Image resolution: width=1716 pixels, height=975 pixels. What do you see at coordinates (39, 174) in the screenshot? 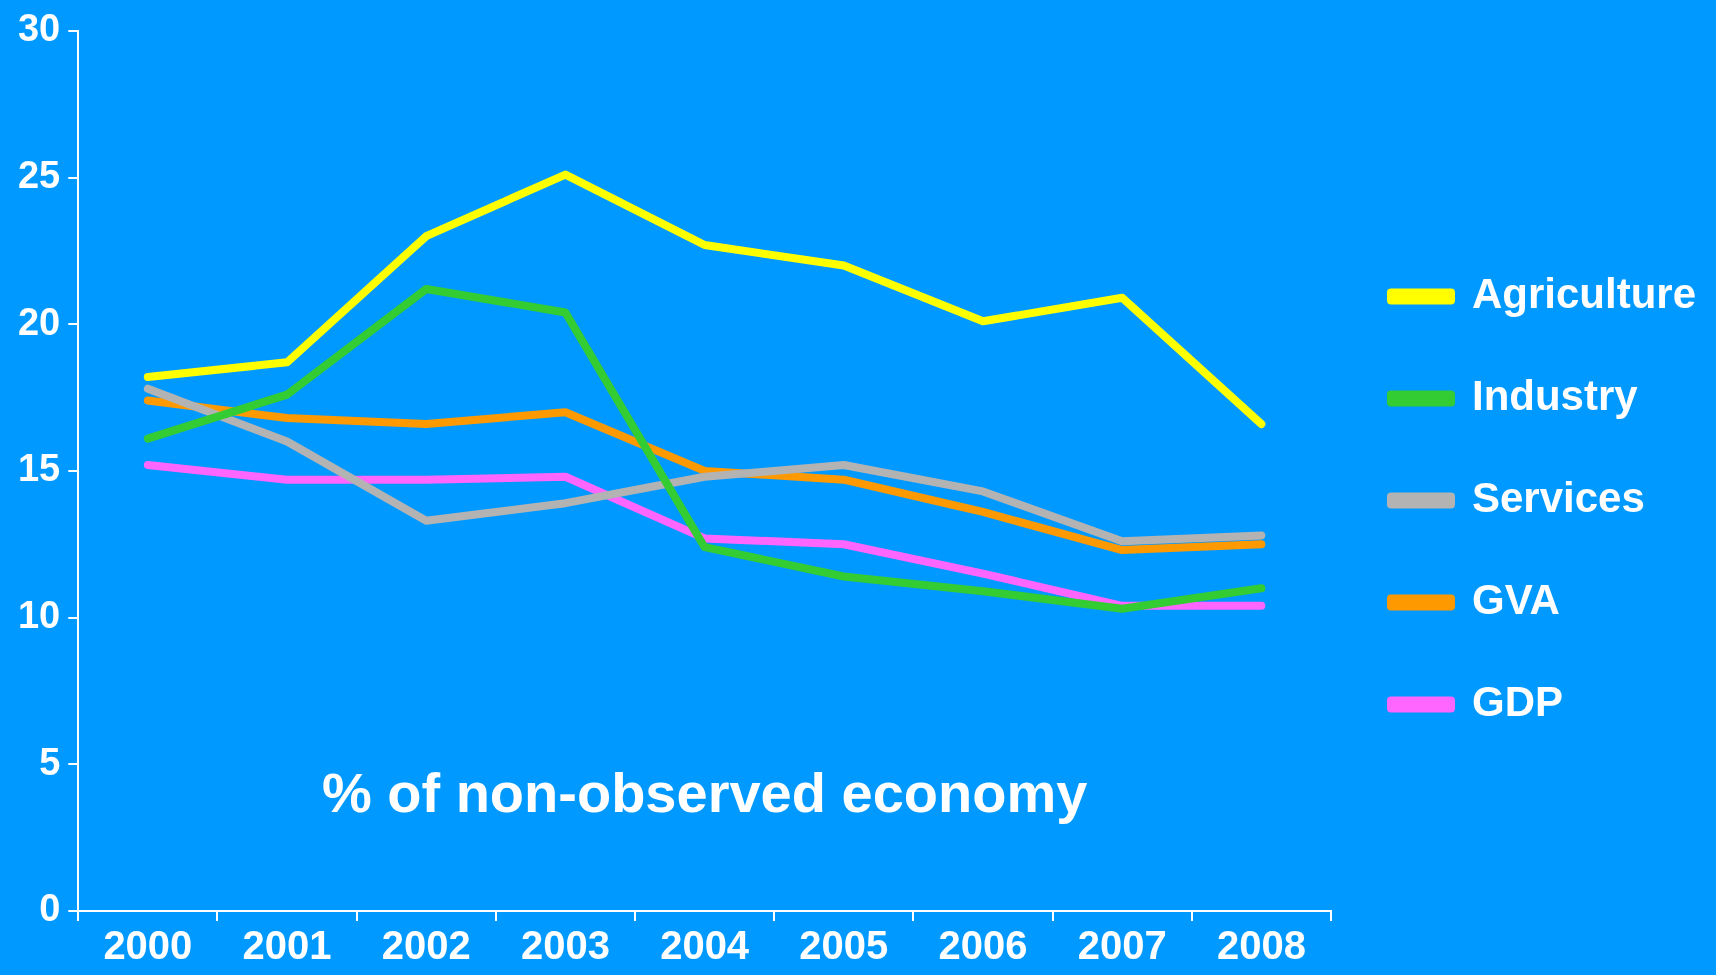
I see `y-tick-label: 25` at bounding box center [39, 174].